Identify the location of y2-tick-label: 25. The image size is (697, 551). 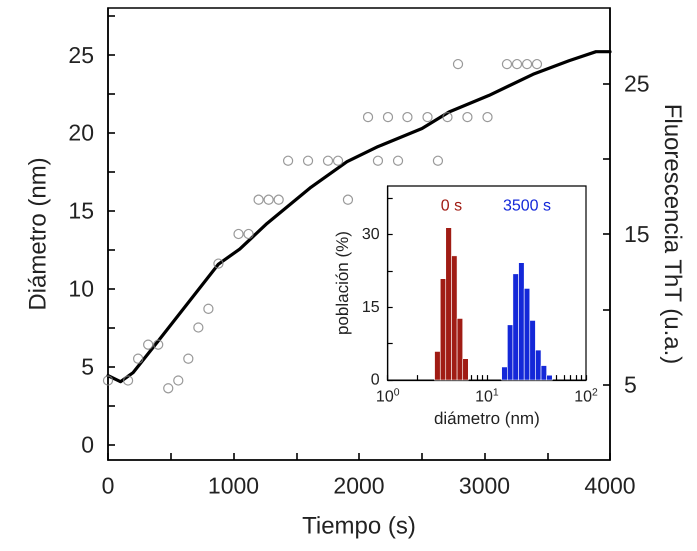
(637, 83).